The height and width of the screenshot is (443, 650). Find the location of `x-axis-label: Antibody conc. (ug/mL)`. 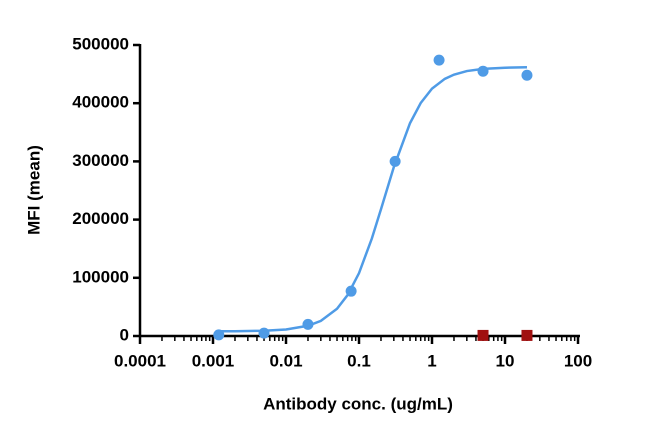

x-axis-label: Antibody conc. (ug/mL) is located at coordinates (358, 403).